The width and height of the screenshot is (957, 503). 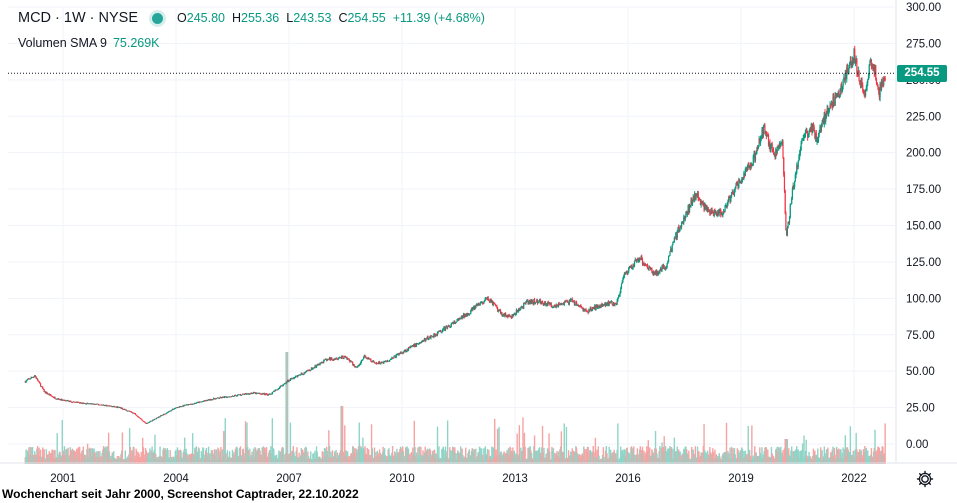 I want to click on open-key: O, so click(x=182, y=18).